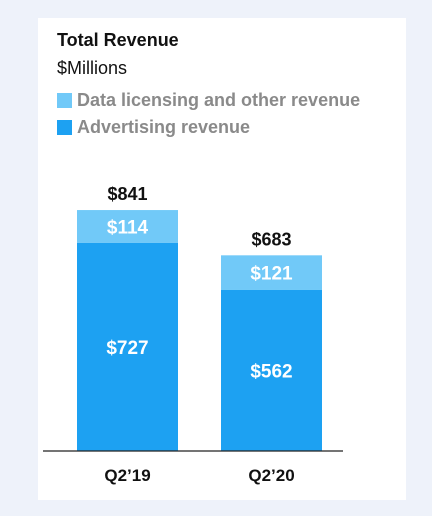  I want to click on legend-label-data-licensing: Data licensing and other revenue, so click(219, 100).